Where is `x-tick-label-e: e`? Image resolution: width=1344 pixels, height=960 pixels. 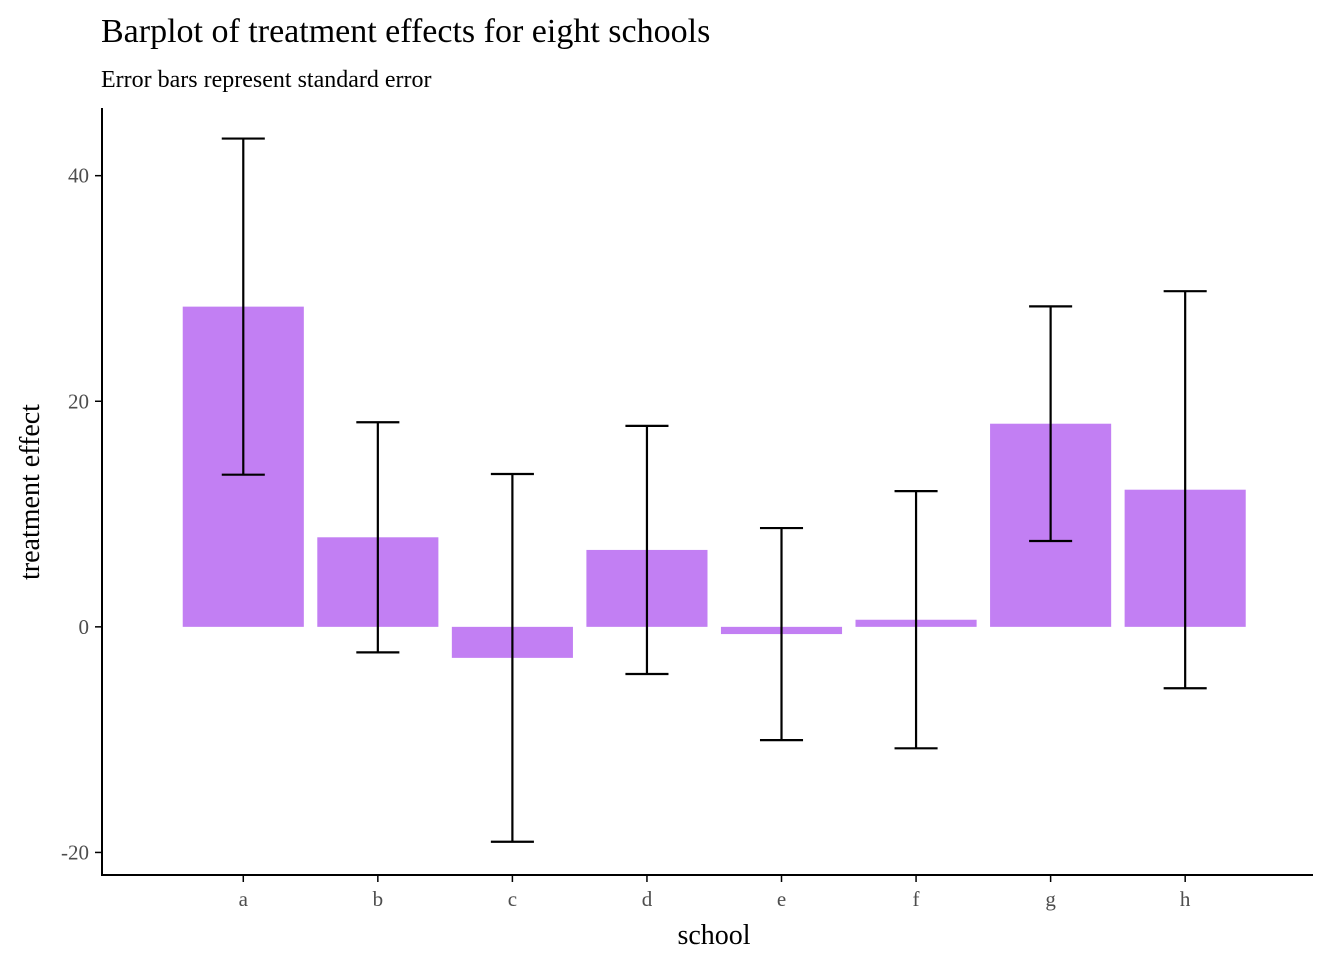 x-tick-label-e: e is located at coordinates (781, 899).